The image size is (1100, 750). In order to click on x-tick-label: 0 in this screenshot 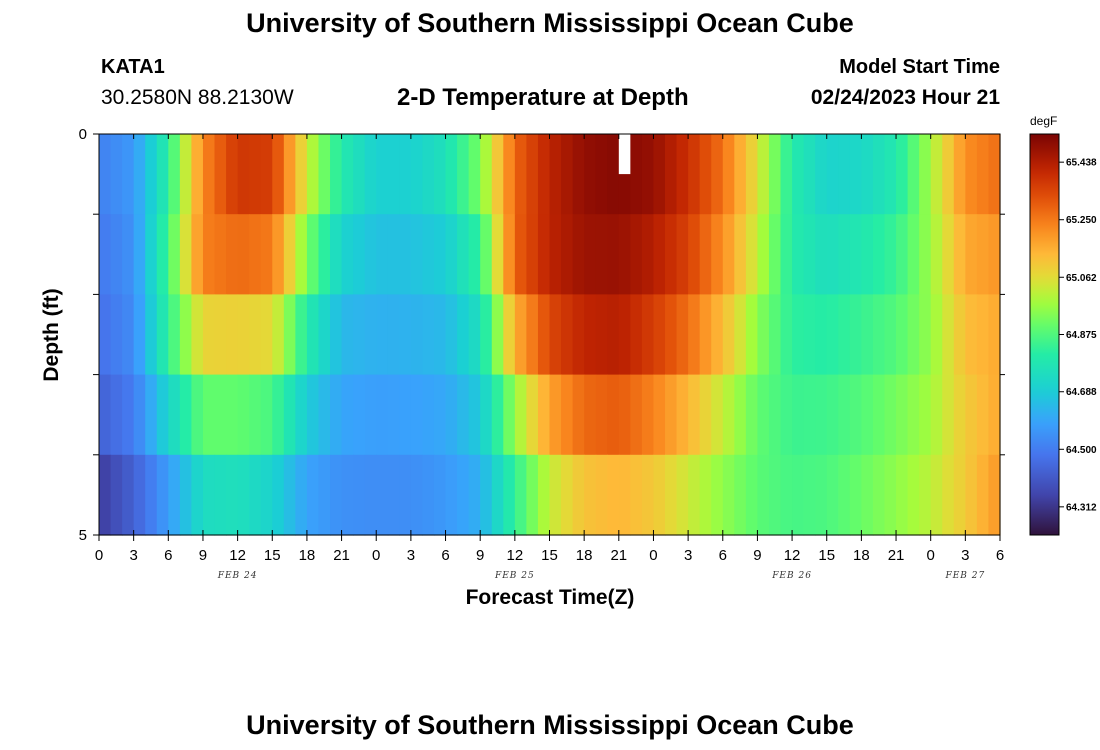, I will do `click(931, 555)`.